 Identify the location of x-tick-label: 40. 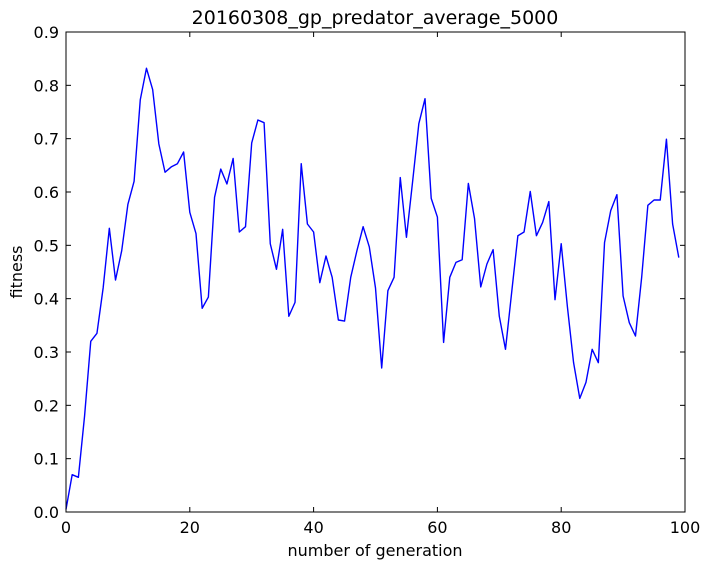
(313, 527).